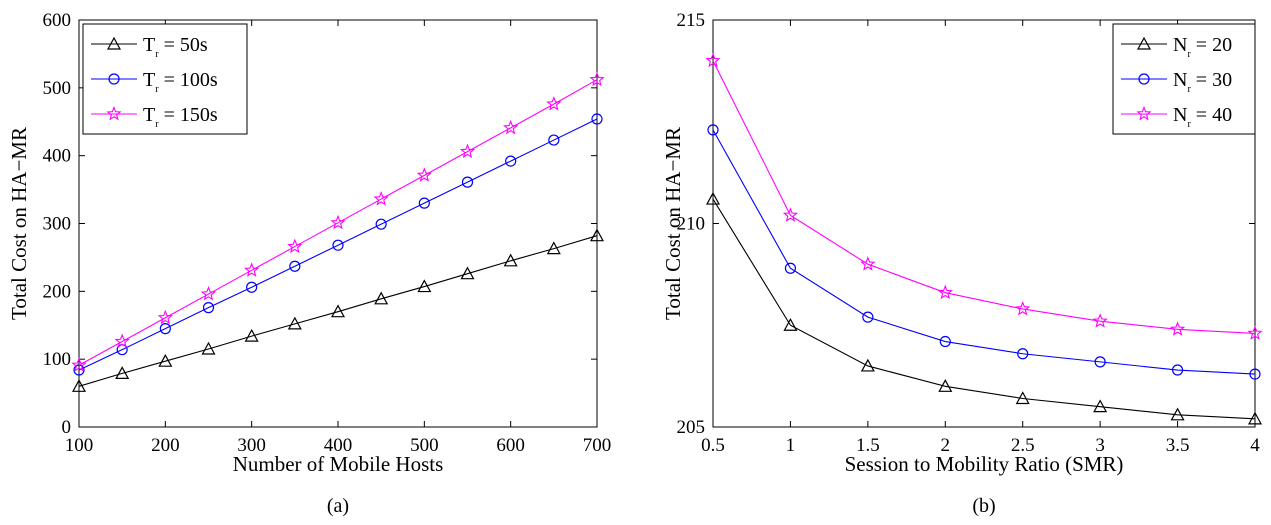 This screenshot has height=525, width=1271. Describe the element at coordinates (946, 445) in the screenshot. I see `x-tick-label: 2` at that location.